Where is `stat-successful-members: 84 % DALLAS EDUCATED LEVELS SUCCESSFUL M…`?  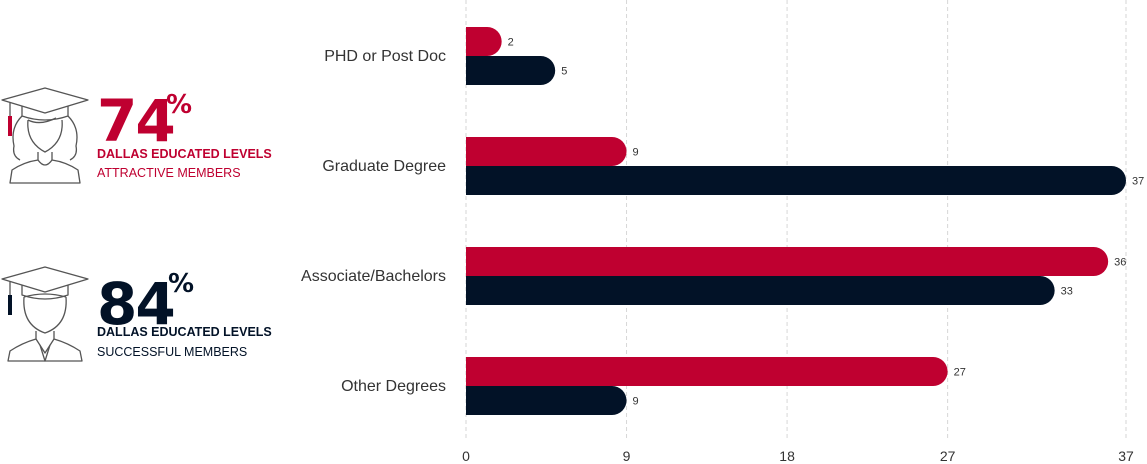 stat-successful-members: 84 % DALLAS EDUCATED LEVELS SUCCESSFUL M… is located at coordinates (150, 320).